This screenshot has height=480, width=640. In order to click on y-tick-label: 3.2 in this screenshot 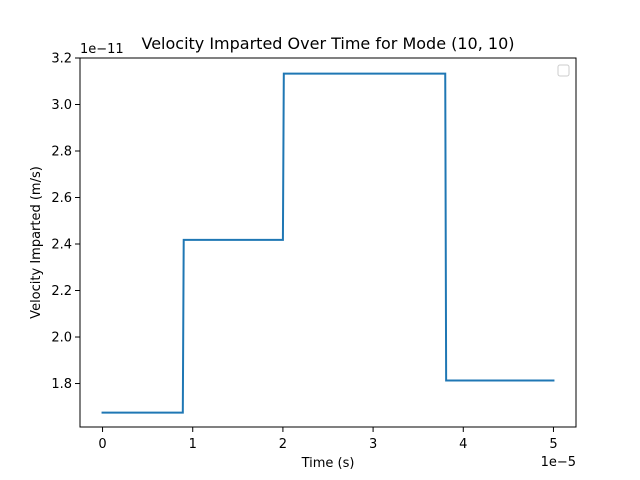, I will do `click(61, 59)`.